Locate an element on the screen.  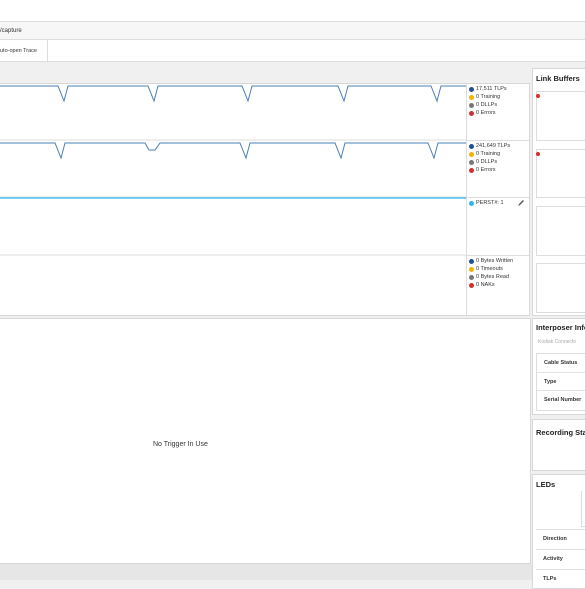
legend-item: 0 Timeouts is located at coordinates (486, 269).